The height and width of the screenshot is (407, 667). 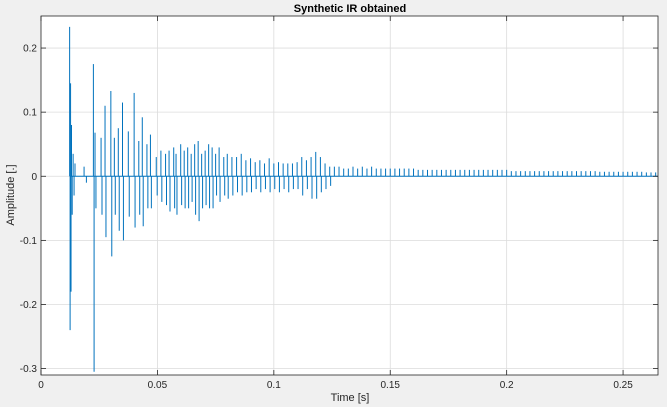 What do you see at coordinates (29, 305) in the screenshot?
I see `y-tick-label: -0.2` at bounding box center [29, 305].